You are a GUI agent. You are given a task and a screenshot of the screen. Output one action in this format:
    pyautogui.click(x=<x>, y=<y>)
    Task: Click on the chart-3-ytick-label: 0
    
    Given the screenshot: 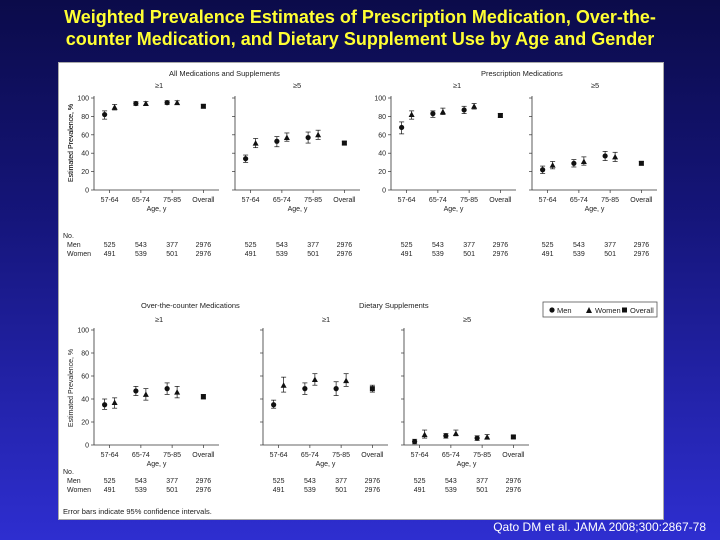 What is the action you would take?
    pyautogui.click(x=384, y=191)
    